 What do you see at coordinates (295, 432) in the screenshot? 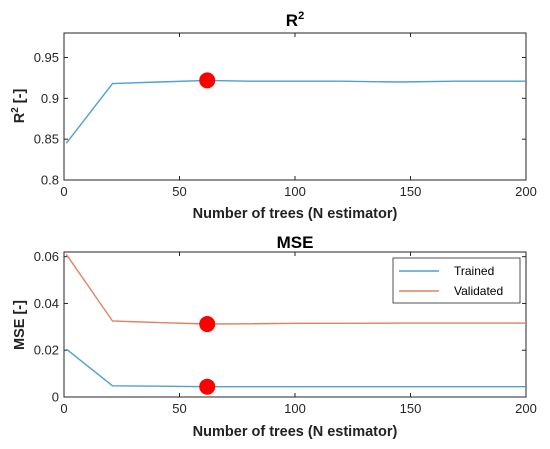
I see `mse-x-axis-label: Number of trees (N estimator)` at bounding box center [295, 432].